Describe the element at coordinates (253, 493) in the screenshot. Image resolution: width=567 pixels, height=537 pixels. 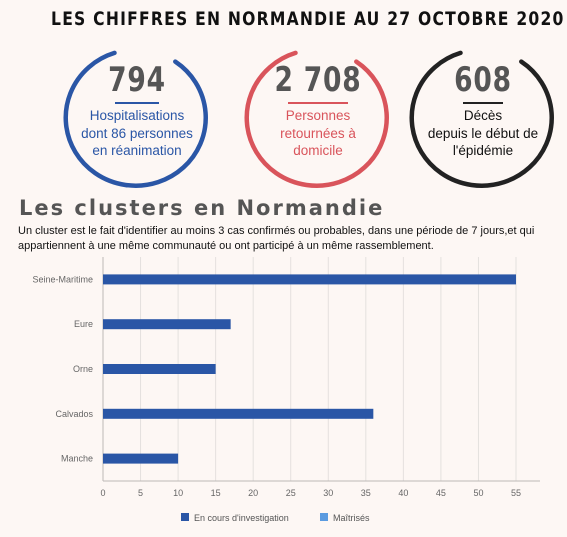
I see `x-tick-label: 20` at that location.